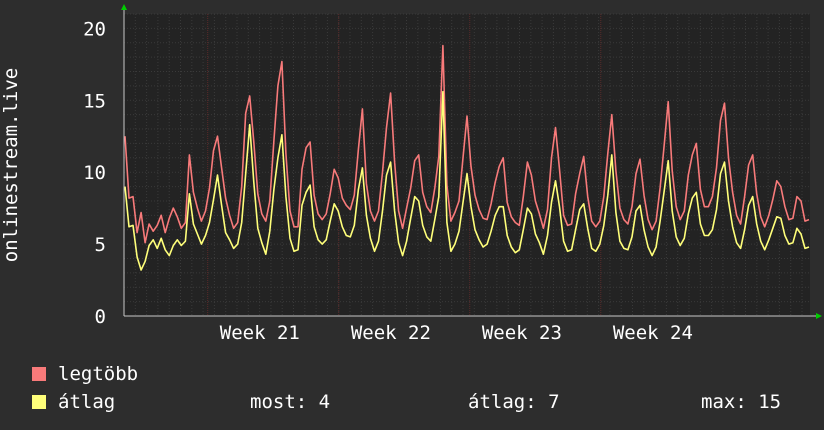  I want to click on y-tick-label: 10, so click(94, 173).